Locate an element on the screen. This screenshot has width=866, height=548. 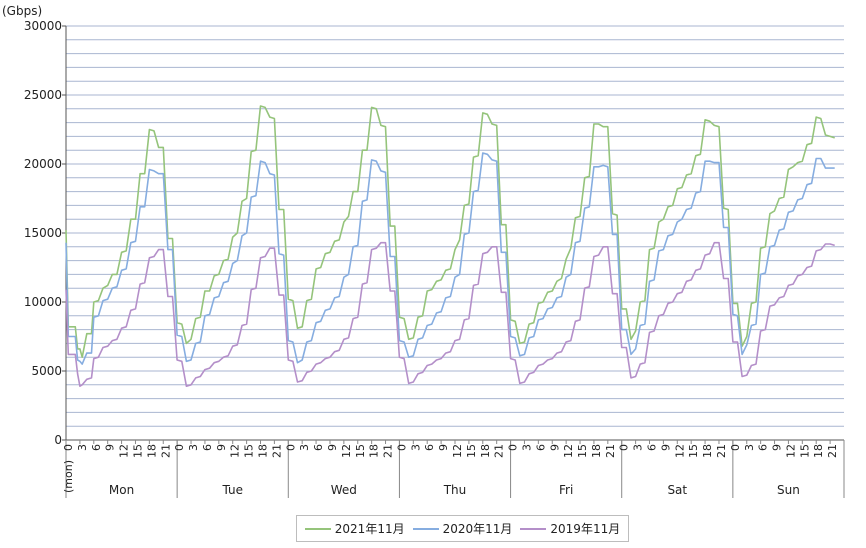
legend-swatch-2020 is located at coordinates (425, 528).